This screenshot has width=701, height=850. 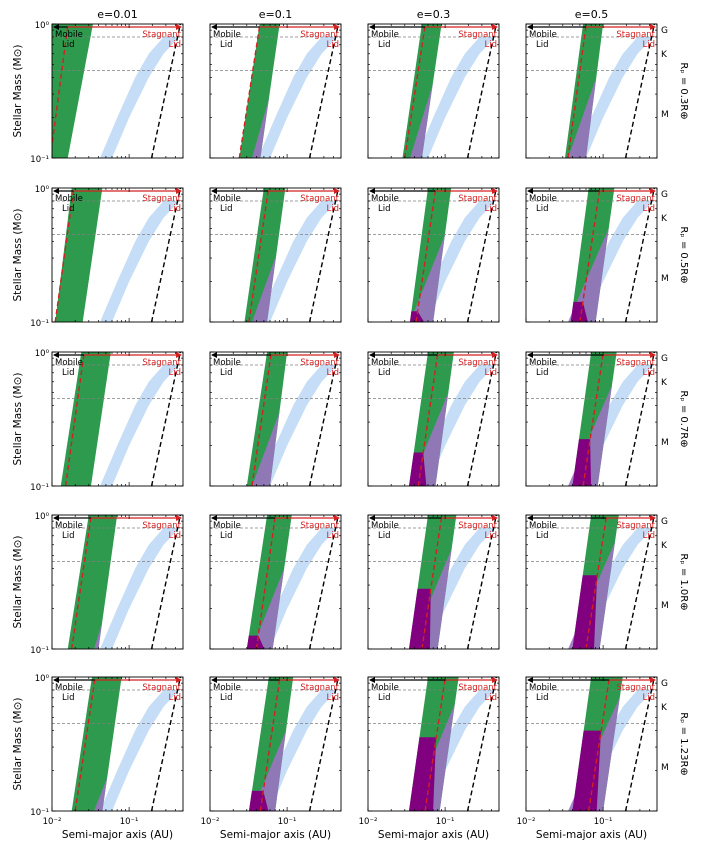 What do you see at coordinates (683, 744) in the screenshot?
I see `planet-radius-label: Rₚ = 1.23R⊕` at bounding box center [683, 744].